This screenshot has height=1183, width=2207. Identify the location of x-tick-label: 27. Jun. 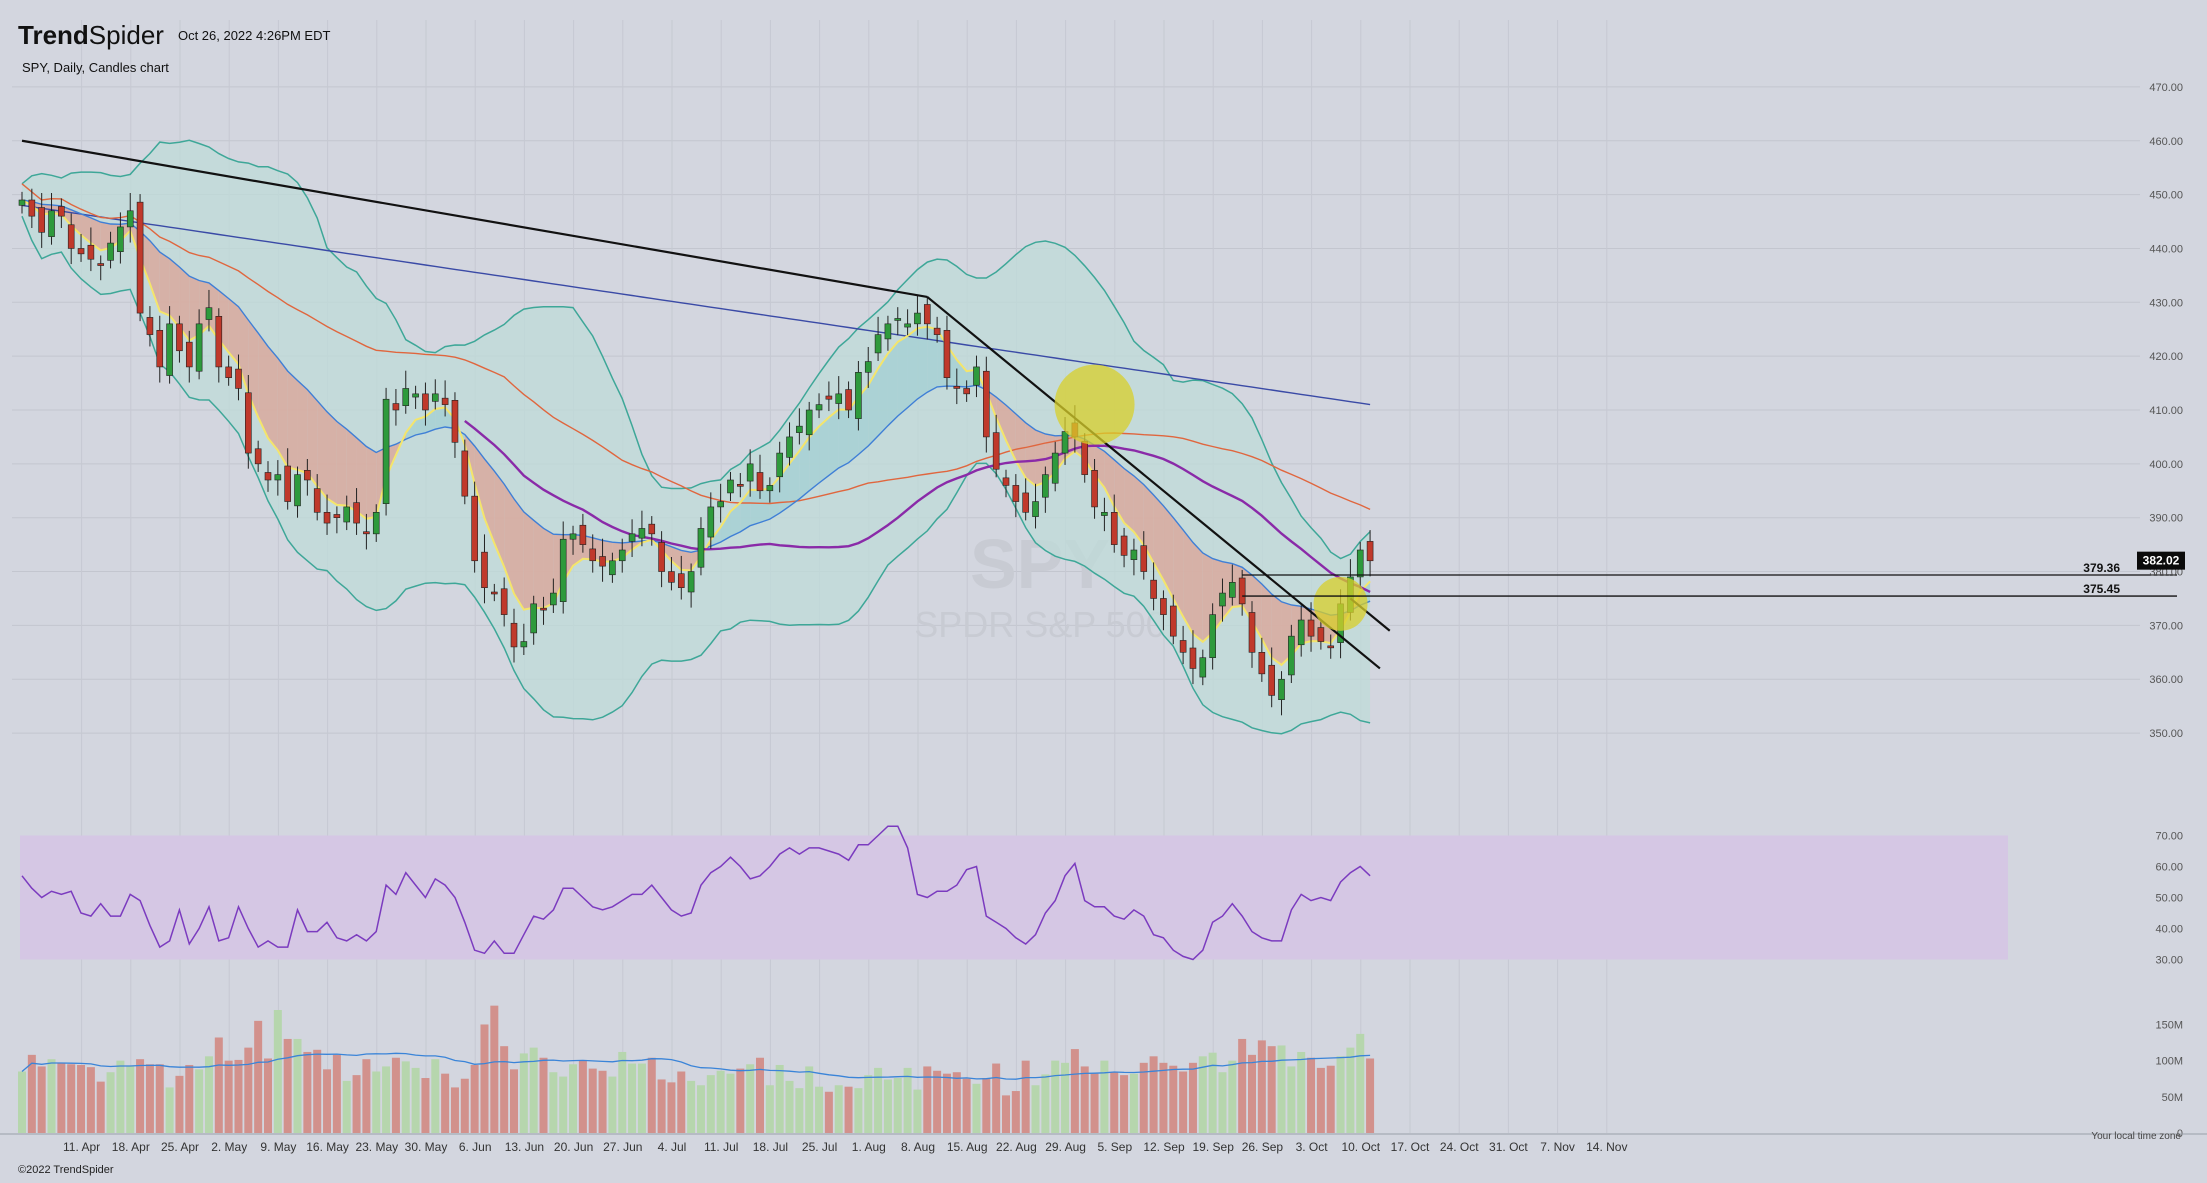
(622, 1147).